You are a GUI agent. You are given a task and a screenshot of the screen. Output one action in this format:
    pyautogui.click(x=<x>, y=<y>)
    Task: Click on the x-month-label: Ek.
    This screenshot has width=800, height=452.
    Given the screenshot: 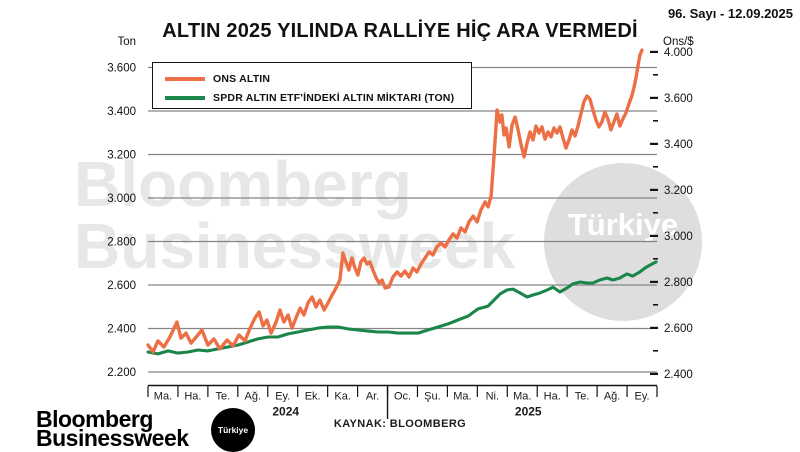 What is the action you would take?
    pyautogui.click(x=313, y=397)
    